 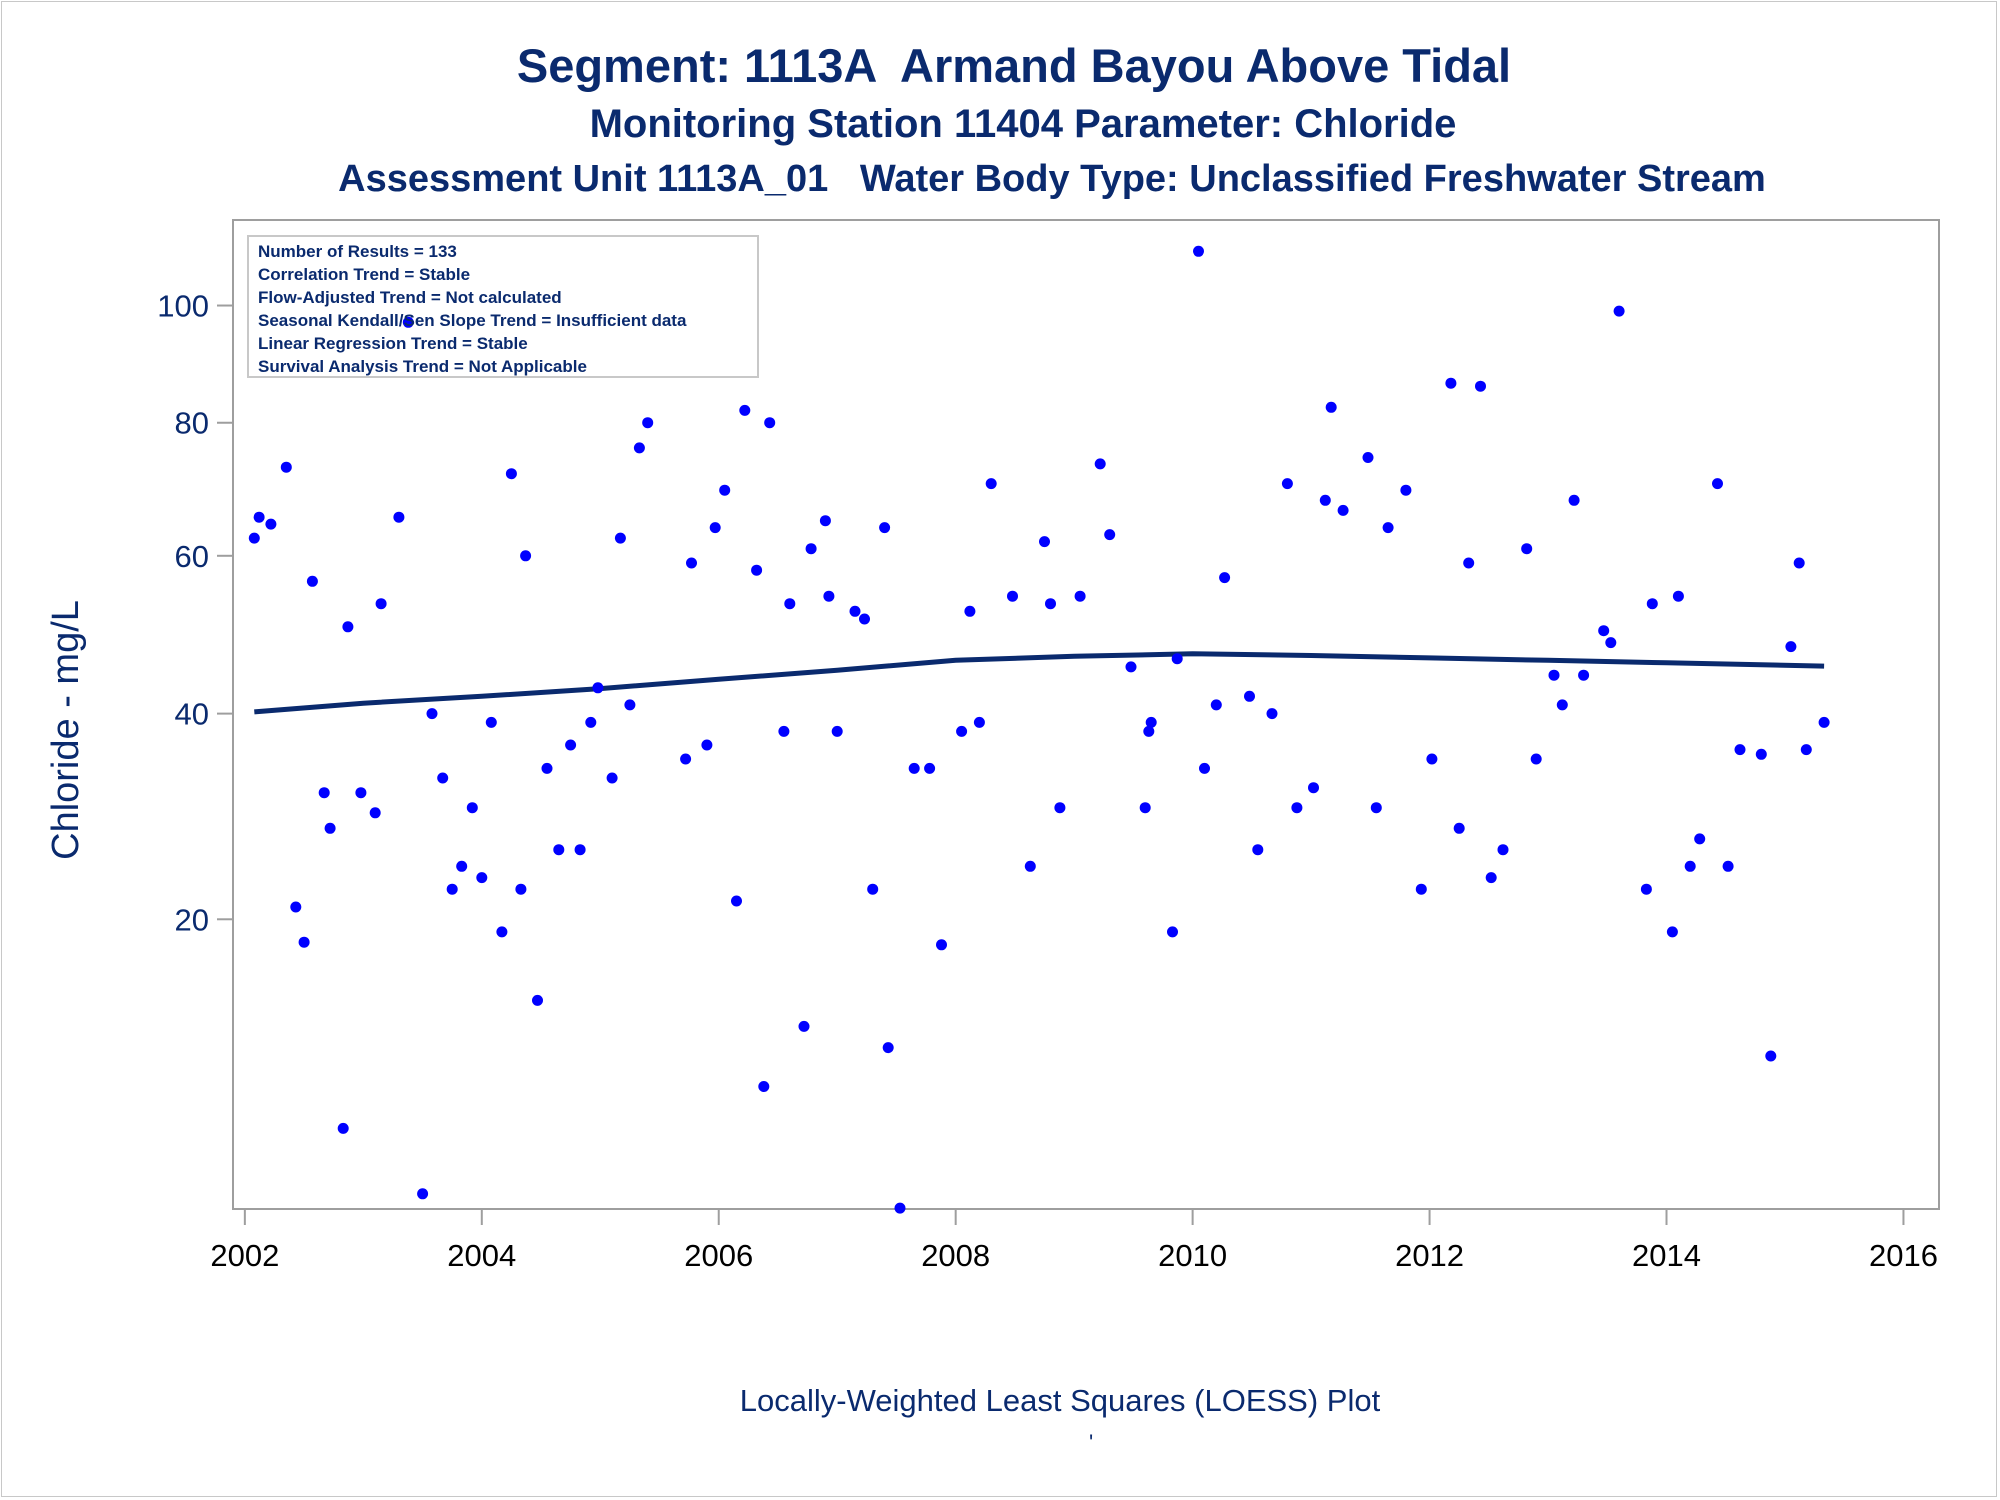 What do you see at coordinates (481, 1255) in the screenshot?
I see `x-tick-label: 2004` at bounding box center [481, 1255].